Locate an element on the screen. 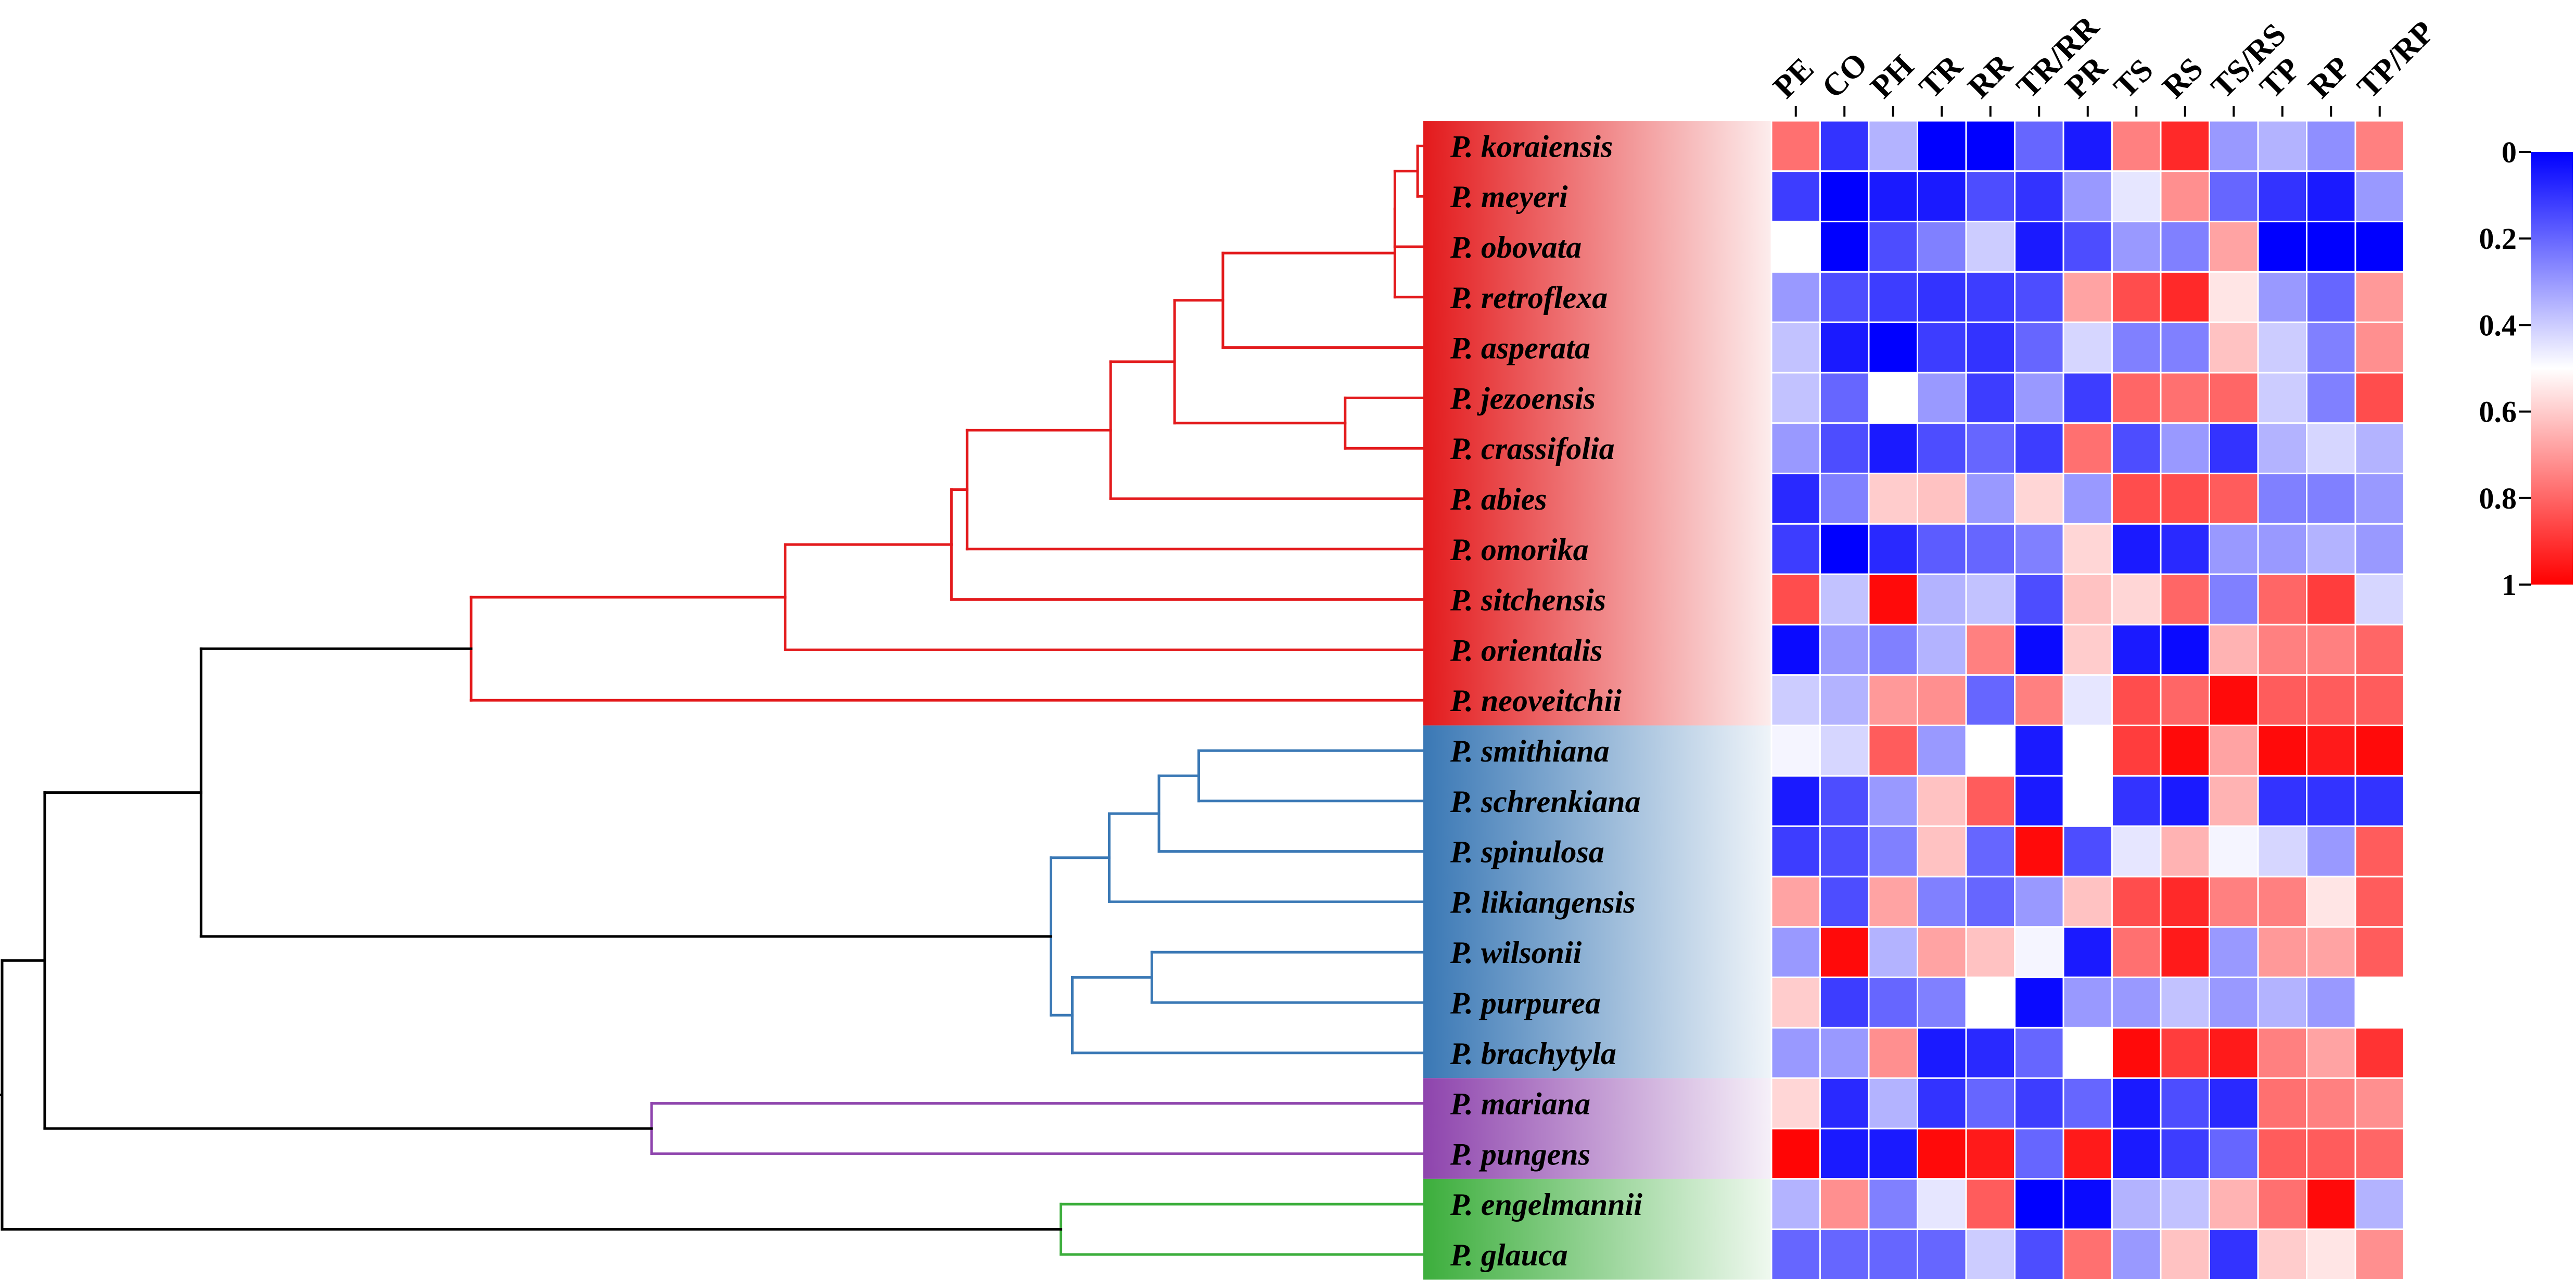  row-label: P. glauca is located at coordinates (1509, 1255).